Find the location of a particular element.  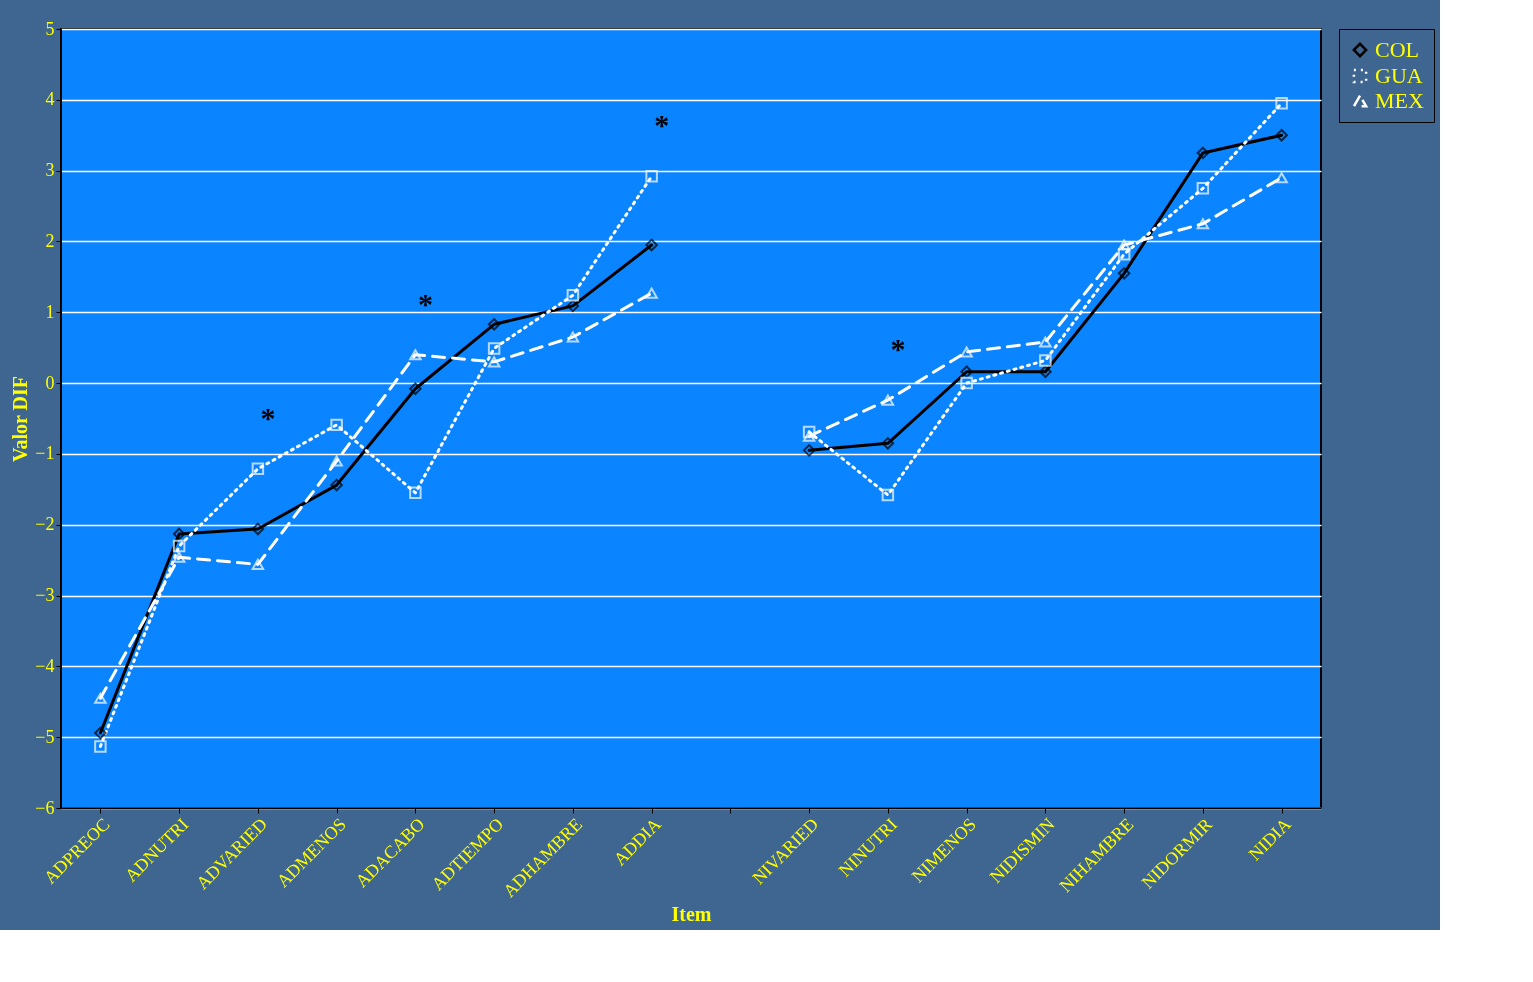

y-tick-label: 0 is located at coordinates (50, 382).